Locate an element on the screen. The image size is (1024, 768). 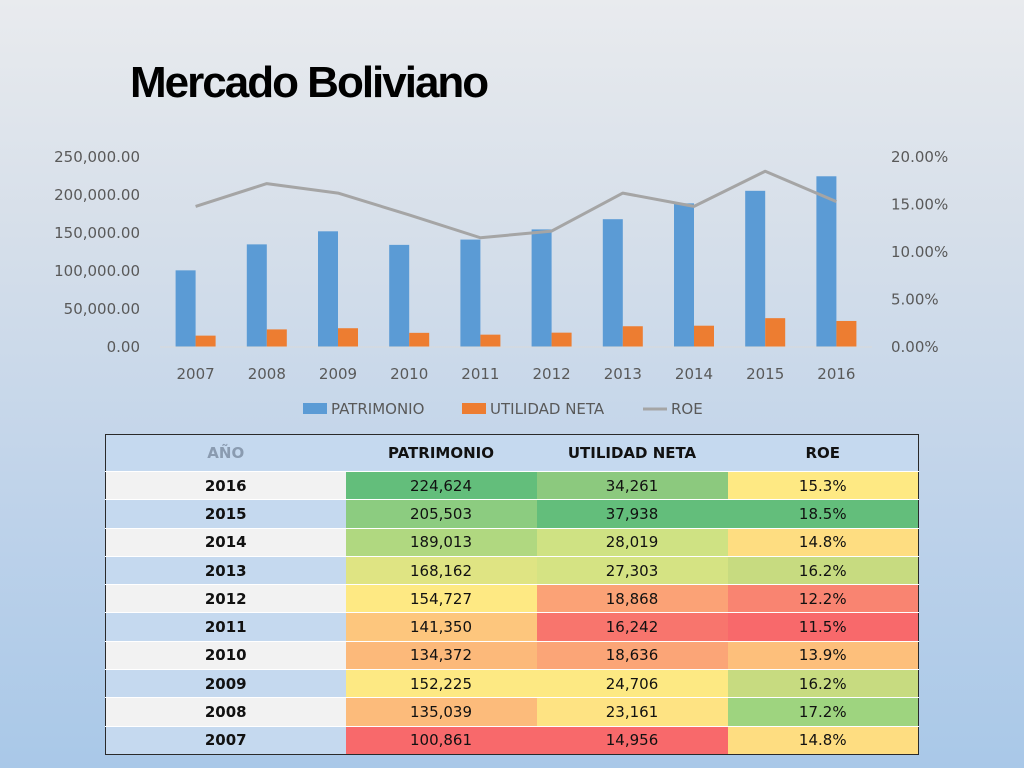
y-left-tick-label: 100,000.00 is located at coordinates (97, 271).